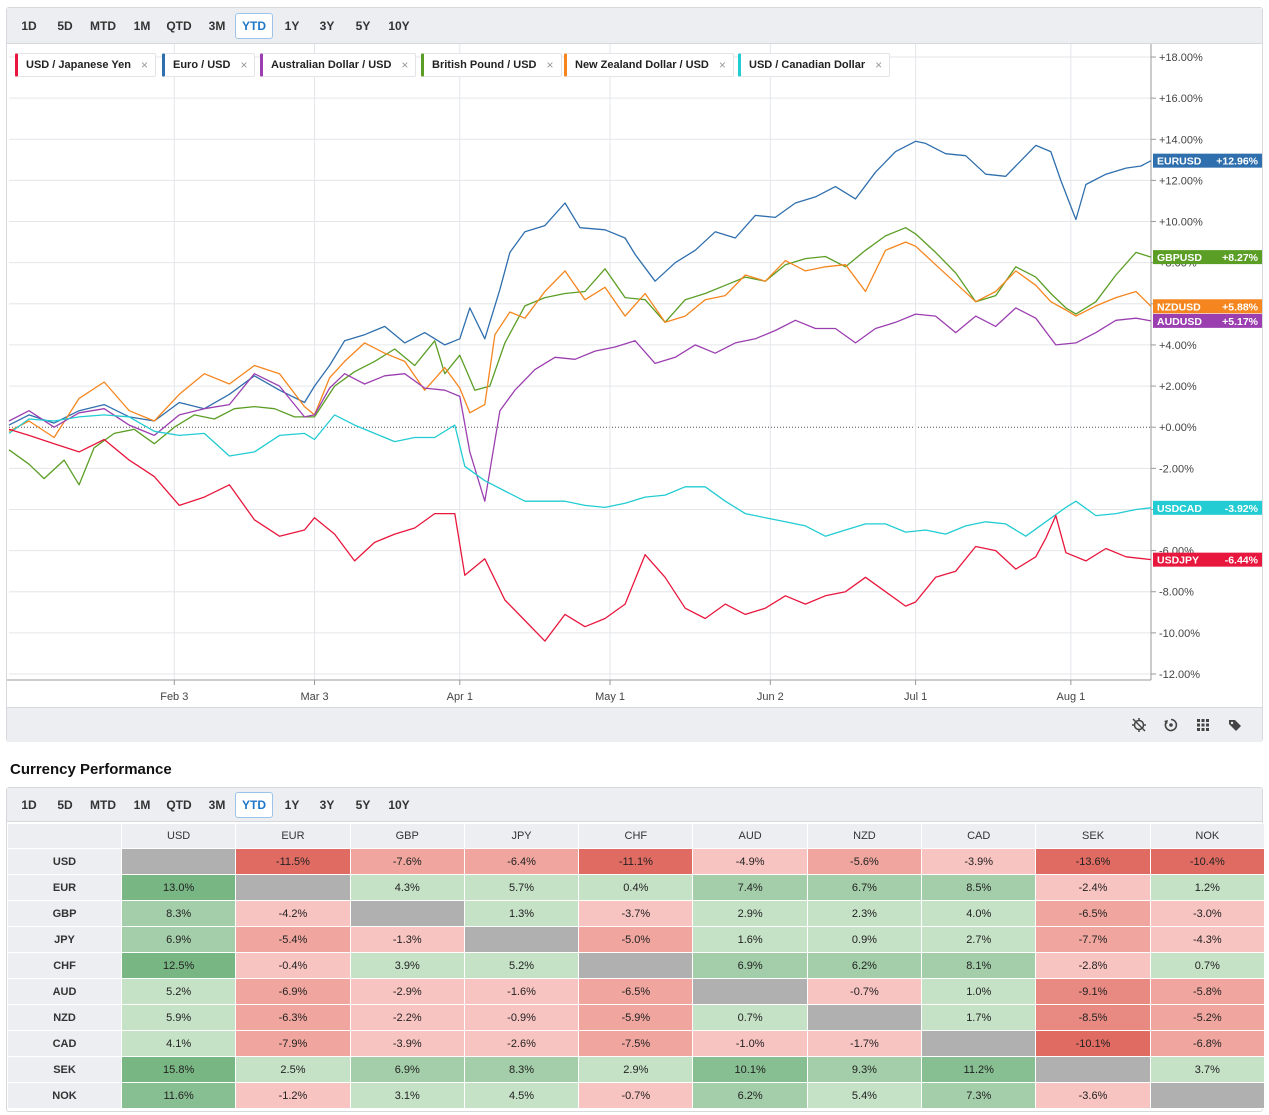  Describe the element at coordinates (1207, 320) in the screenshot. I see `series-end-label-audusd: AUDUSD +5.17%` at that location.